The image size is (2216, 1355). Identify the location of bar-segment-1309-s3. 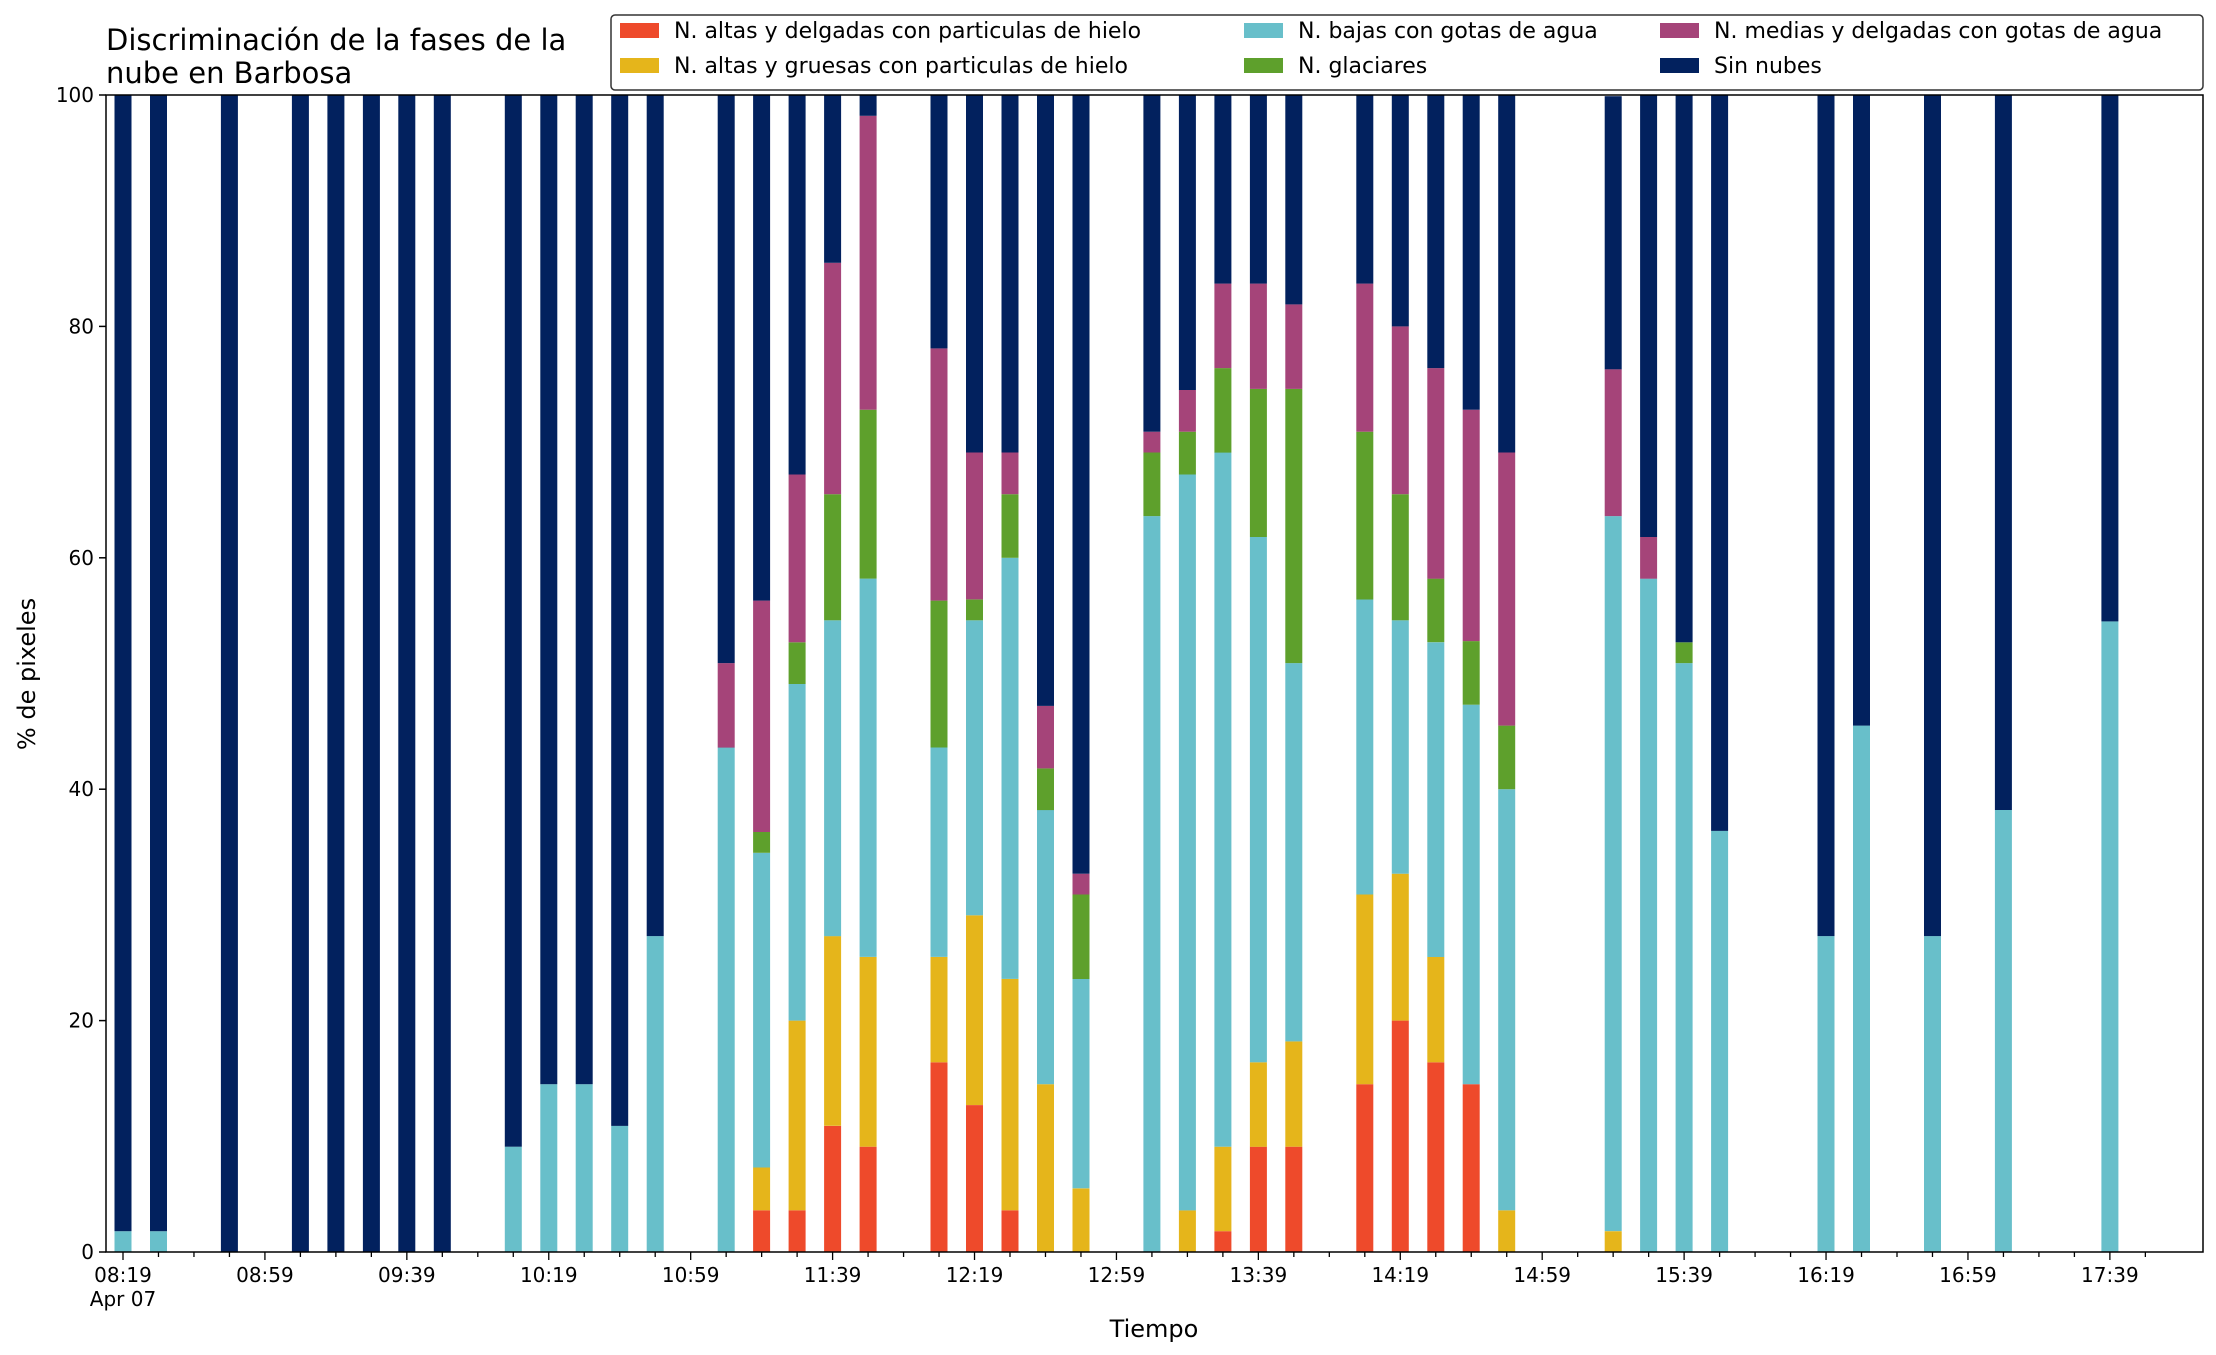
(1152, 484).